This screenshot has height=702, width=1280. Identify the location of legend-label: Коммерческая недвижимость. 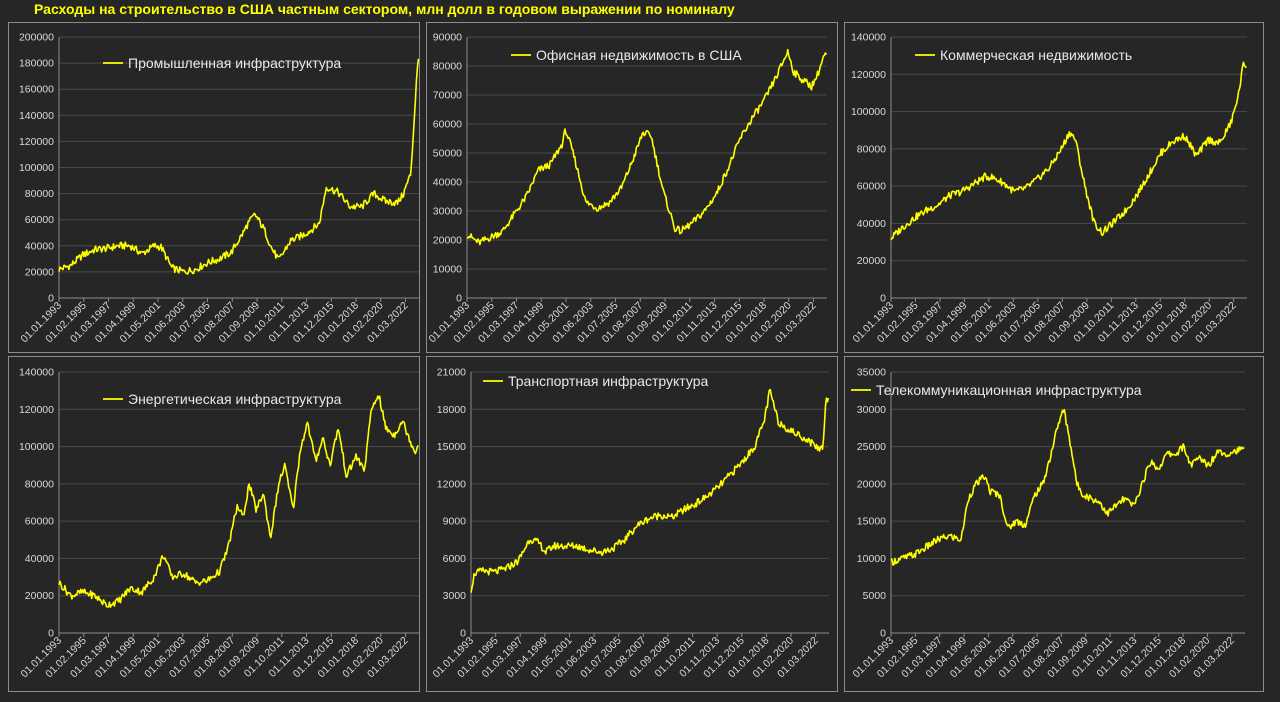
(1036, 55).